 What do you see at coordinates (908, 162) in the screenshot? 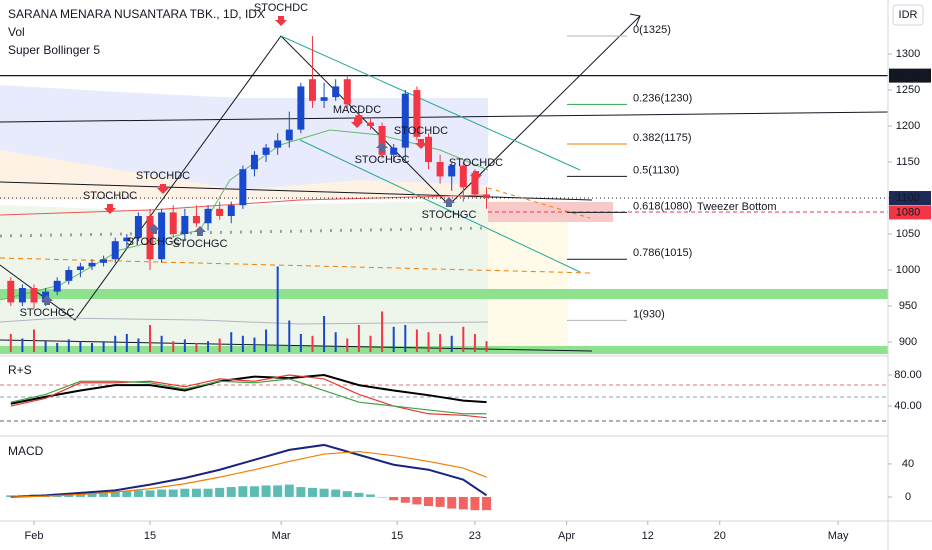
I see `y-tick-label: 1150` at bounding box center [908, 162].